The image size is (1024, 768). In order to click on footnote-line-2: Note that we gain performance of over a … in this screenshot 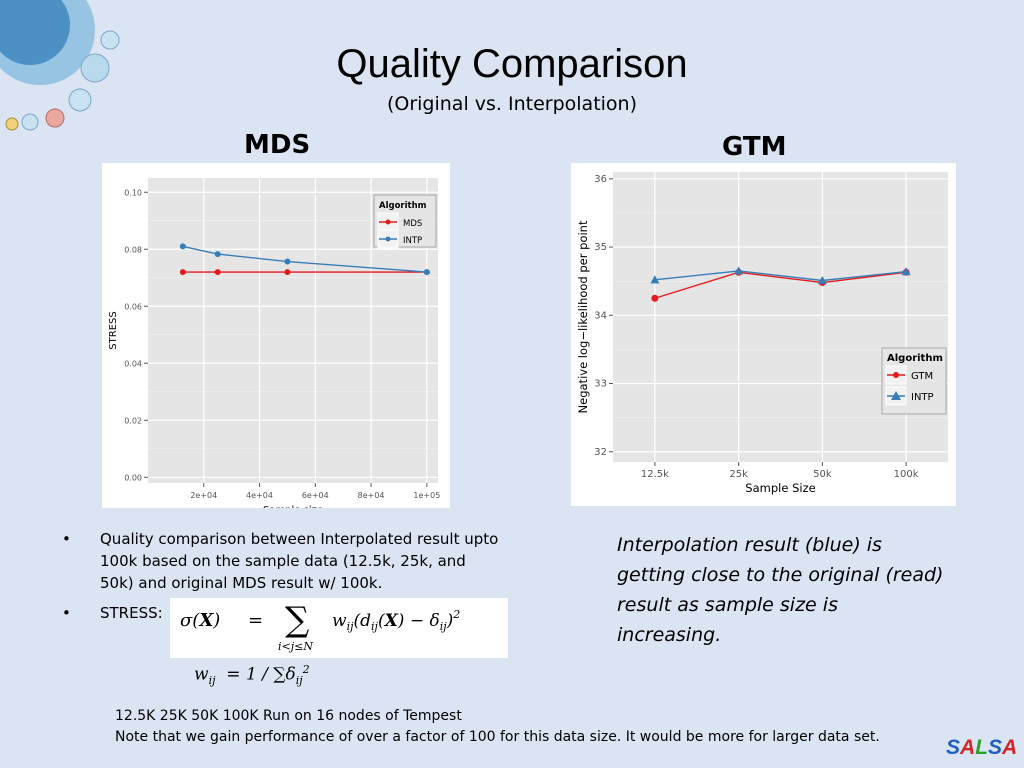, I will do `click(497, 737)`.